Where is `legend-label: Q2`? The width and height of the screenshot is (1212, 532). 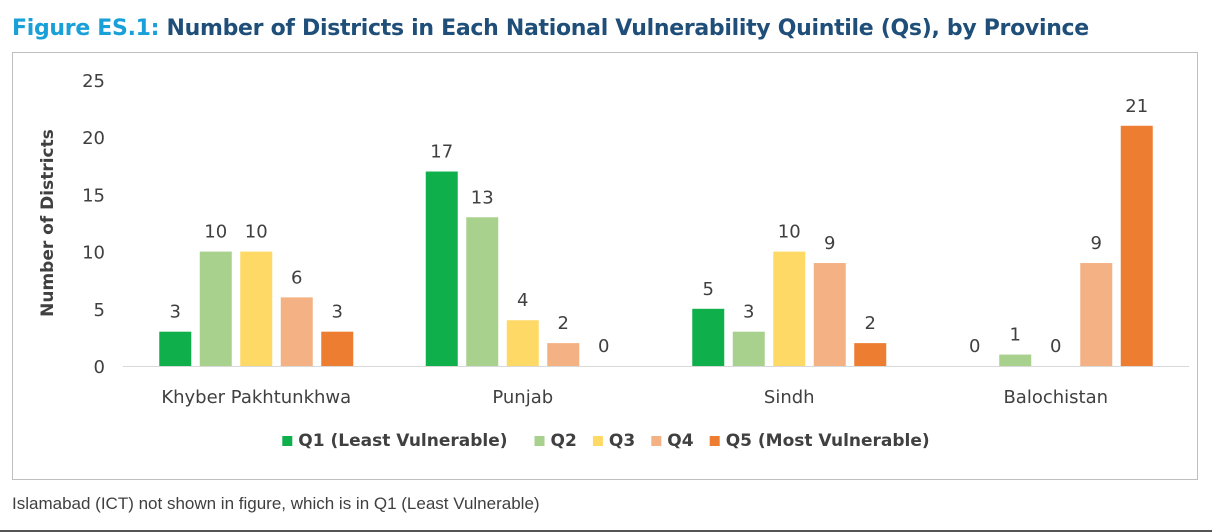
legend-label: Q2 is located at coordinates (564, 441).